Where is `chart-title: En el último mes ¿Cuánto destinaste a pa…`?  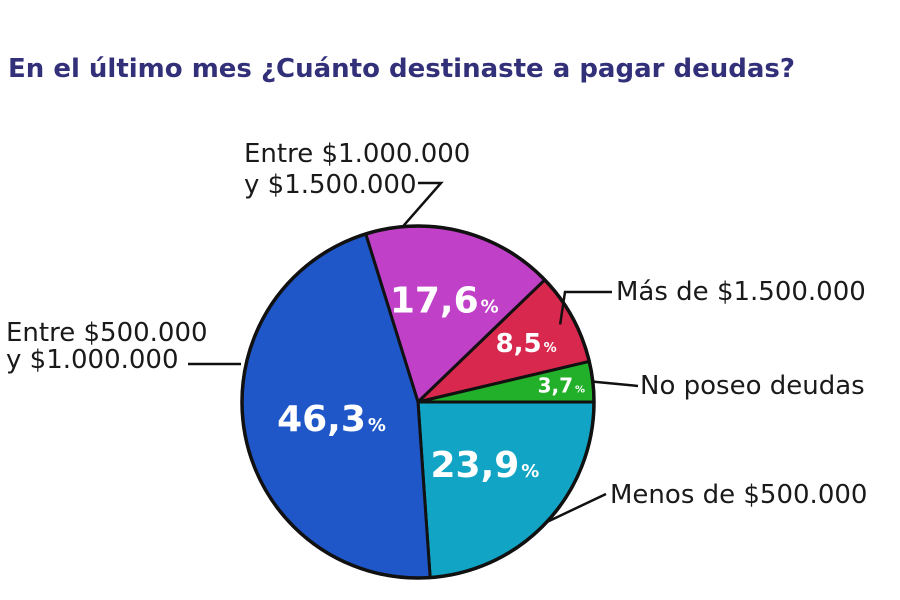
chart-title: En el último mes ¿Cuánto destinaste a pa… is located at coordinates (401, 69).